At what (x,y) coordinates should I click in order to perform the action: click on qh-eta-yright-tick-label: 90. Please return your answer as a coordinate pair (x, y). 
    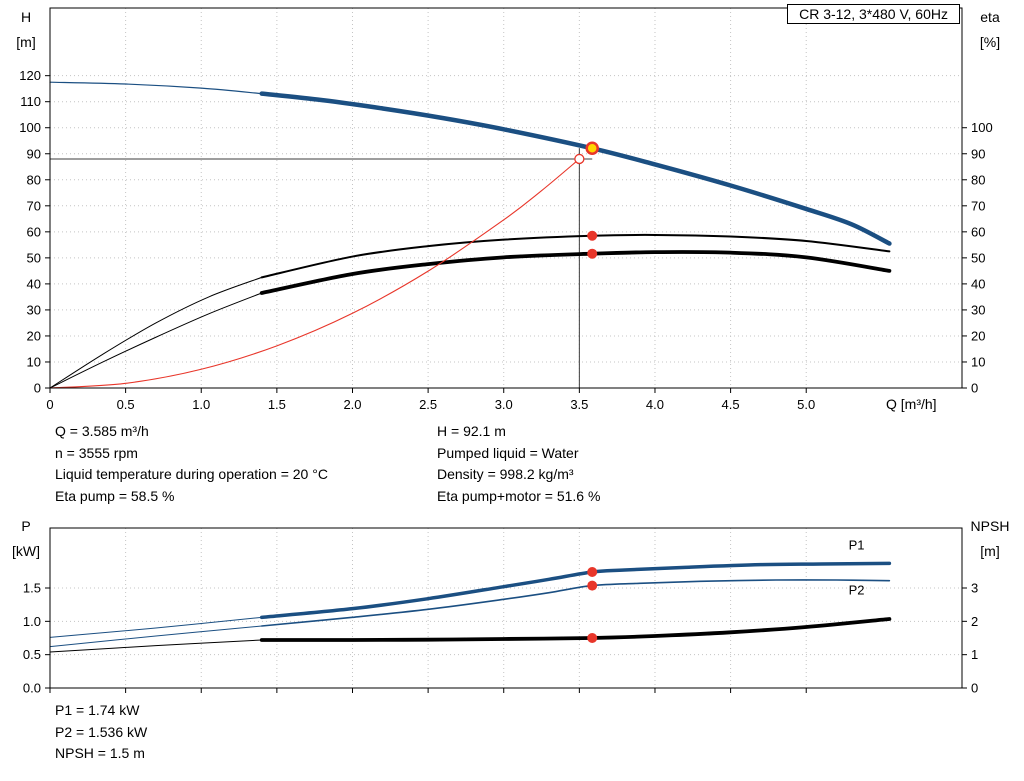
    Looking at the image, I should click on (978, 153).